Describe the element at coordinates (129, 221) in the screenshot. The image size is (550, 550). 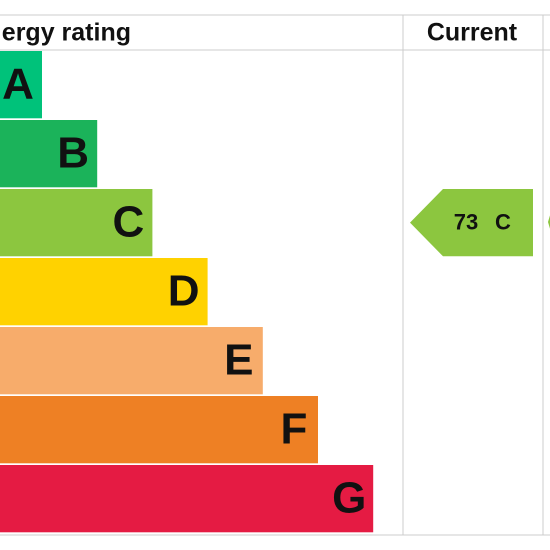
I see `band-letter: C` at that location.